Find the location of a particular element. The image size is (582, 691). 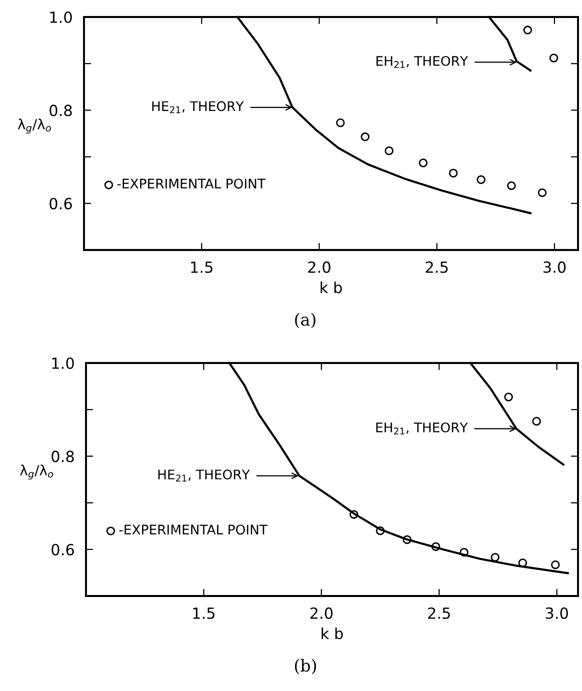

text: (a) is located at coordinates (305, 320).